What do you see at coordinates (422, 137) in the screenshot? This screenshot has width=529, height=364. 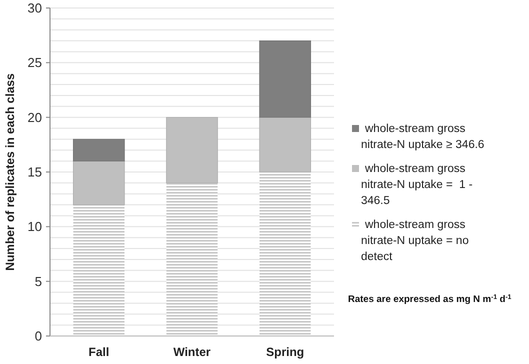 I see `legend-label: whole-stream gross nitrate-N uptake ≥ 346.6` at bounding box center [422, 137].